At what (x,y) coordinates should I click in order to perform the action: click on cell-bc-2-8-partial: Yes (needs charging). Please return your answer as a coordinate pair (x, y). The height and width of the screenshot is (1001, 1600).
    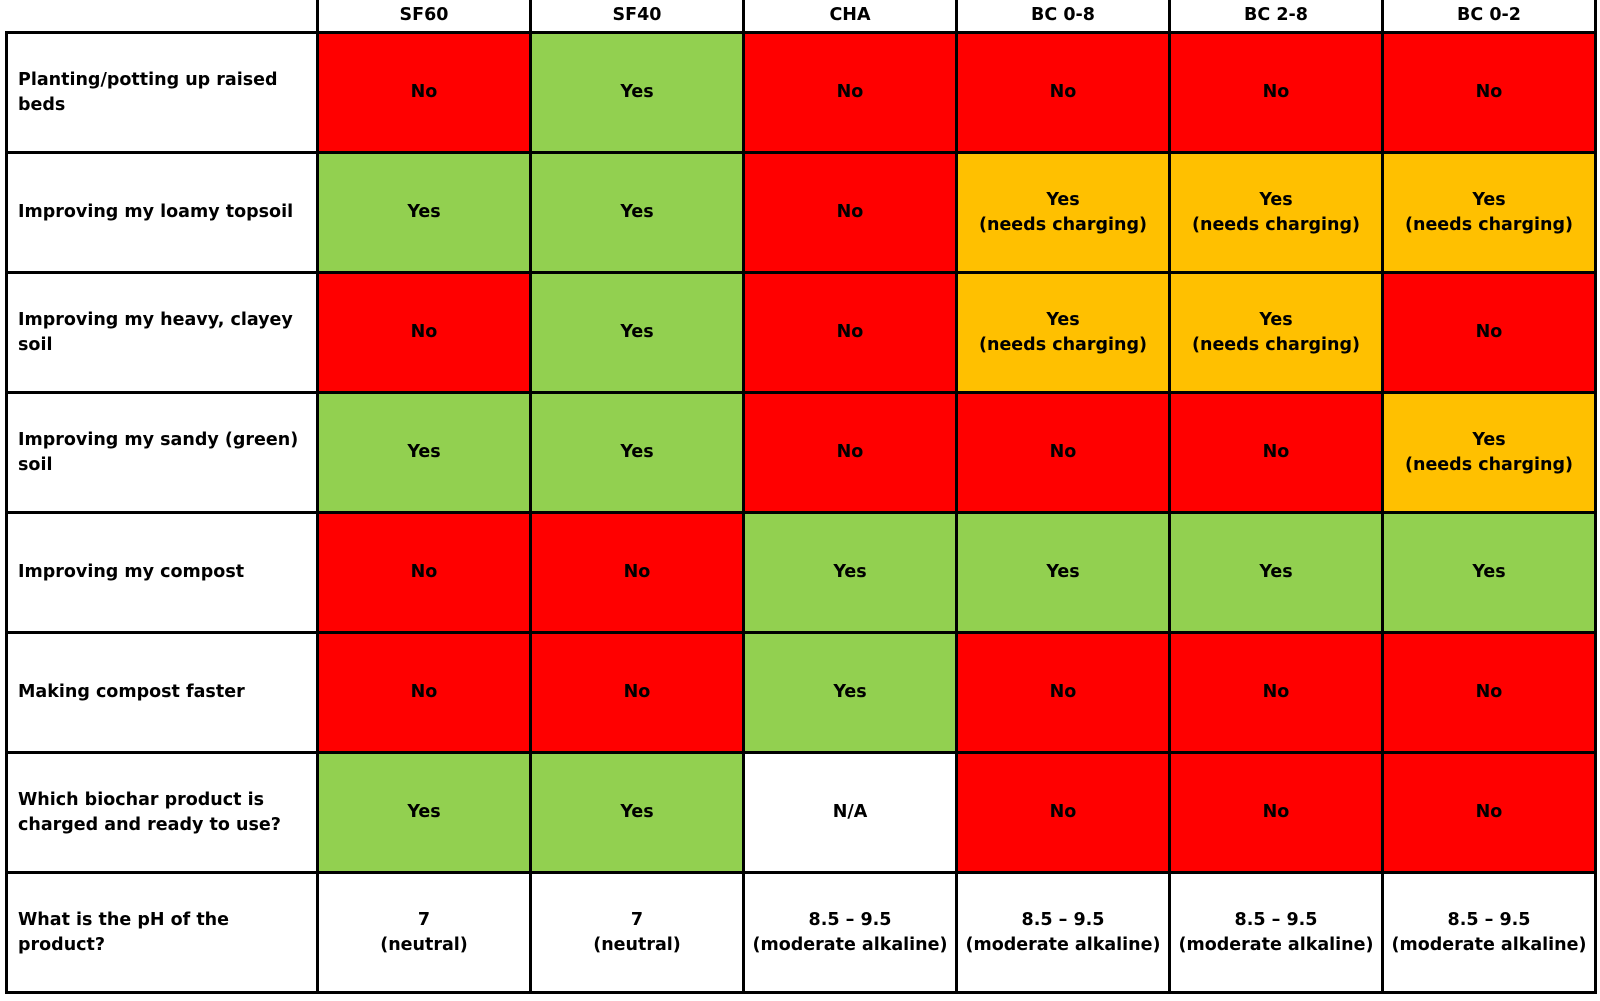
    Looking at the image, I should click on (1276, 332).